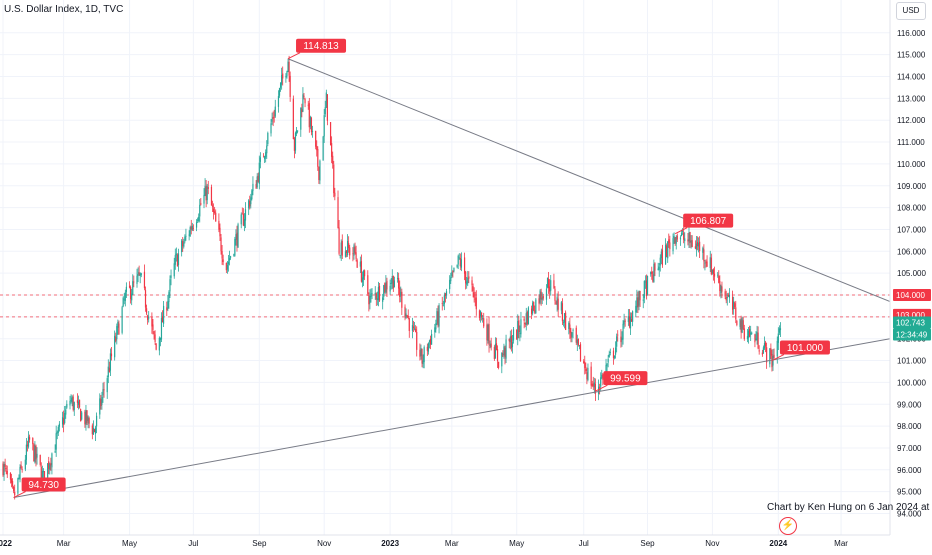  I want to click on horizontal-levels, so click(445, 306).